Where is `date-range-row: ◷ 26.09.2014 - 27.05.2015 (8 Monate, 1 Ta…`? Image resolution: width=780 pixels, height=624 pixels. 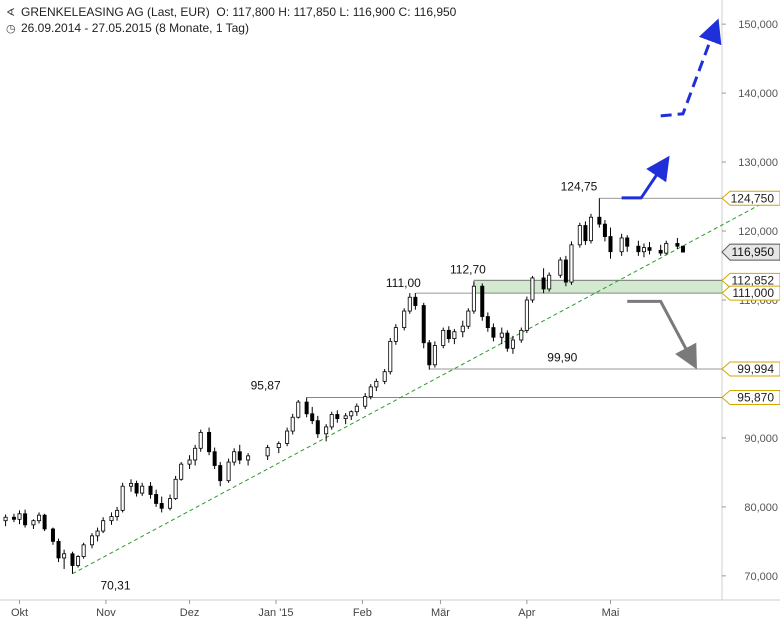
date-range-row: ◷ 26.09.2014 - 27.05.2015 (8 Monate, 1 Ta… is located at coordinates (127, 28).